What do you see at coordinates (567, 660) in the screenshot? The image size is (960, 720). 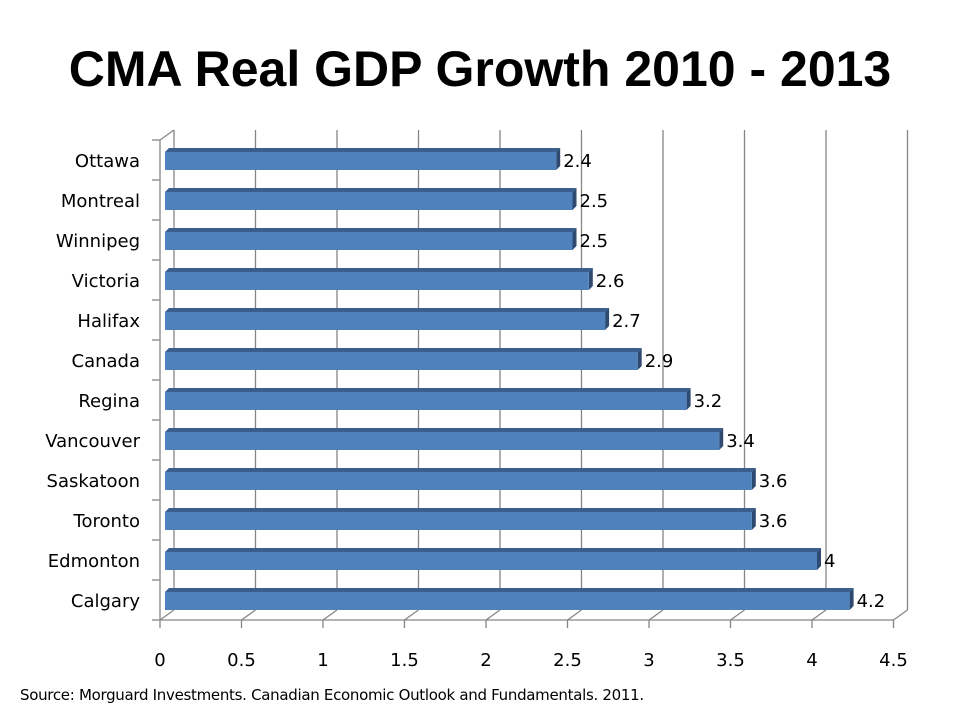 I see `x-tick-label: 2.5` at bounding box center [567, 660].